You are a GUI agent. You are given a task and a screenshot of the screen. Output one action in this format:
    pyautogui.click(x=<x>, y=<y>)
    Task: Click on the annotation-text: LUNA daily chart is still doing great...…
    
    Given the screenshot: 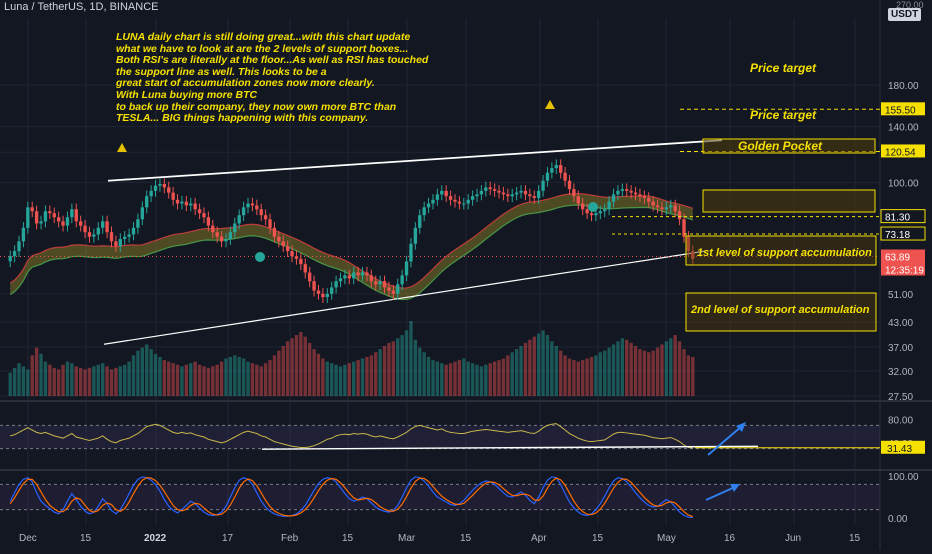 What is the action you would take?
    pyautogui.click(x=272, y=78)
    